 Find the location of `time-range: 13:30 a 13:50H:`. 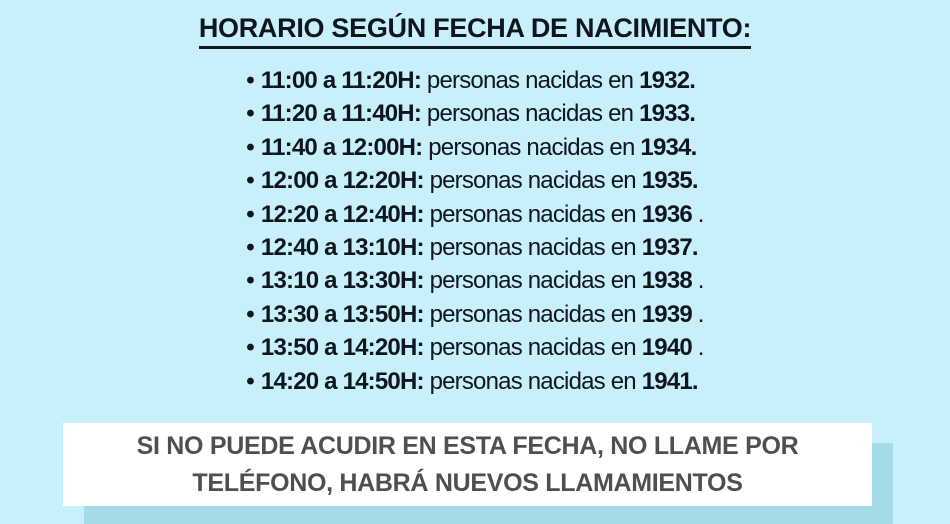

time-range: 13:30 a 13:50H: is located at coordinates (342, 314).